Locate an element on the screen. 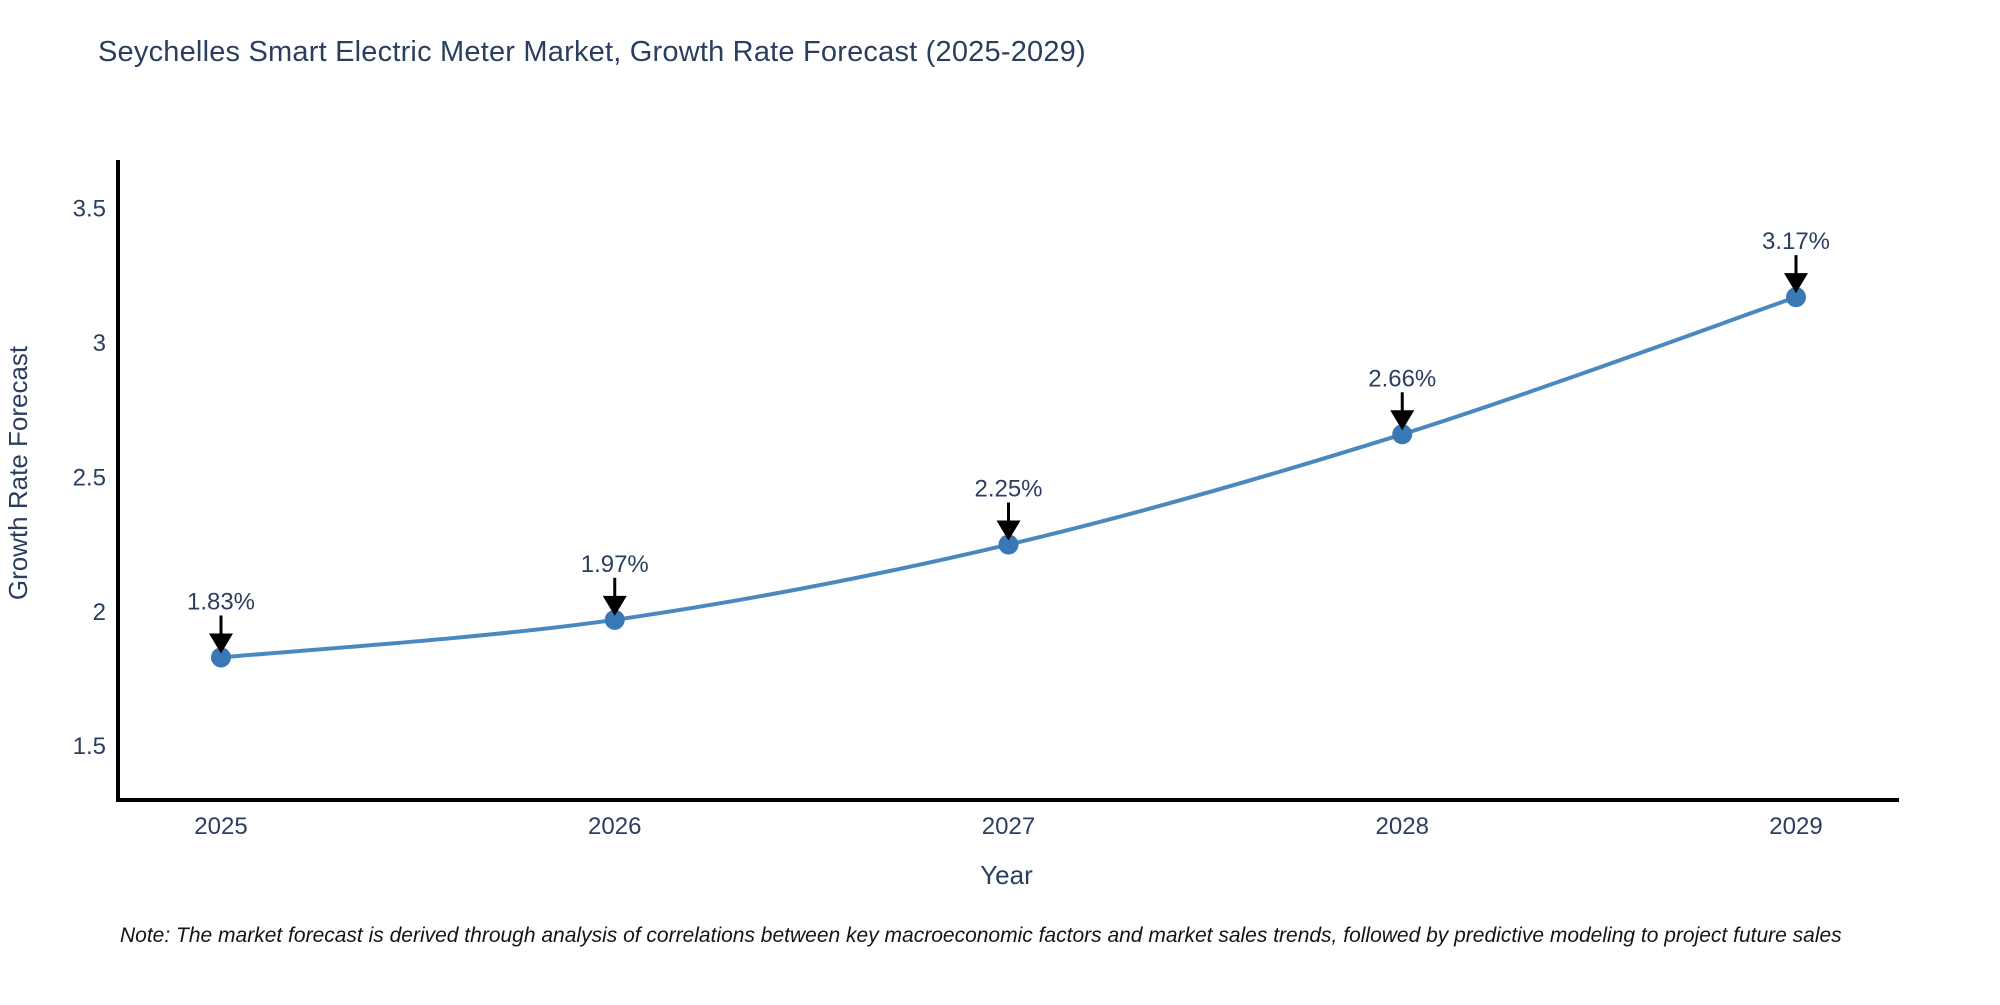 The width and height of the screenshot is (2000, 1005). y-tick-label: 3 is located at coordinates (99, 343).